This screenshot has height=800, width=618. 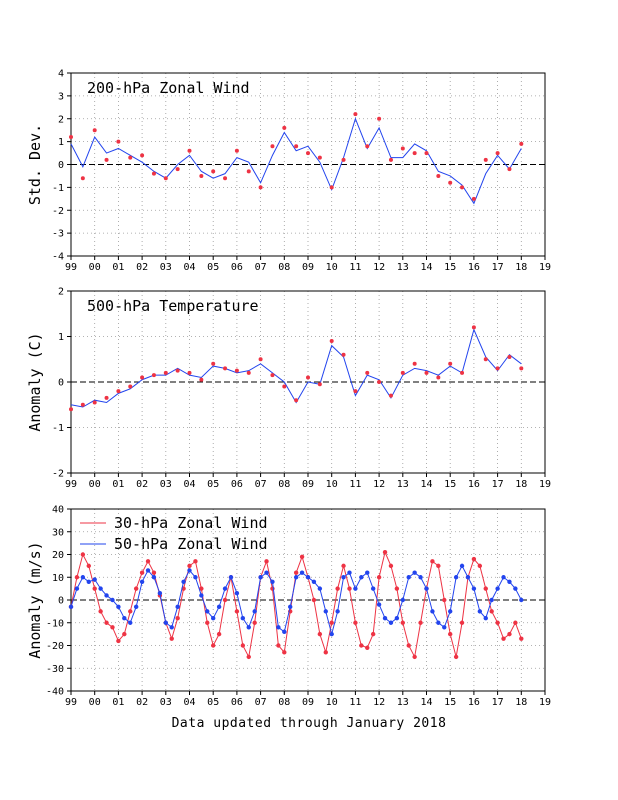 I want to click on legend-label-blue: 50-hPa Zonal Wind, so click(x=191, y=544).